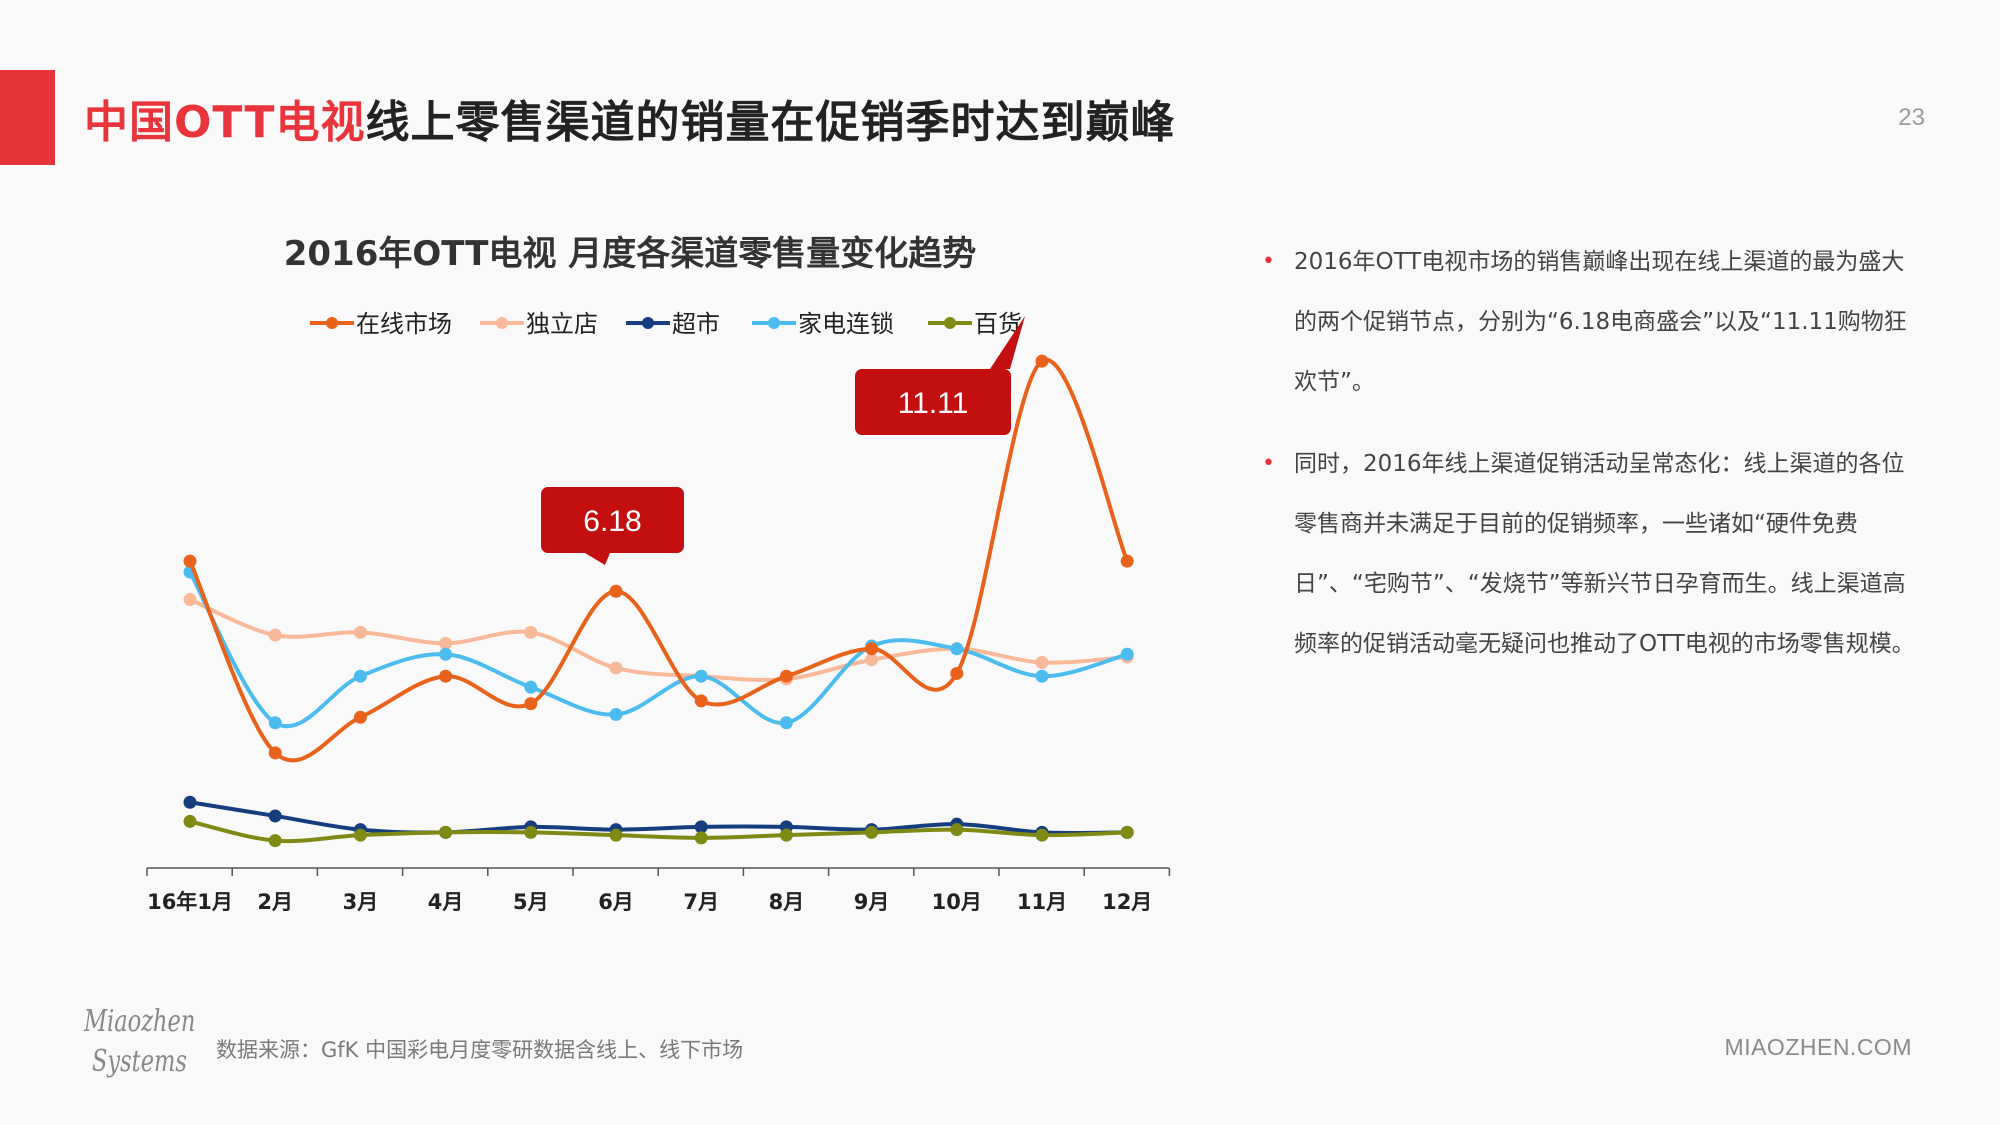 This screenshot has height=1125, width=2000. Describe the element at coordinates (630, 254) in the screenshot. I see `chart-title: 2016年OTT电视 月度各渠道零售量变化趋势` at that location.